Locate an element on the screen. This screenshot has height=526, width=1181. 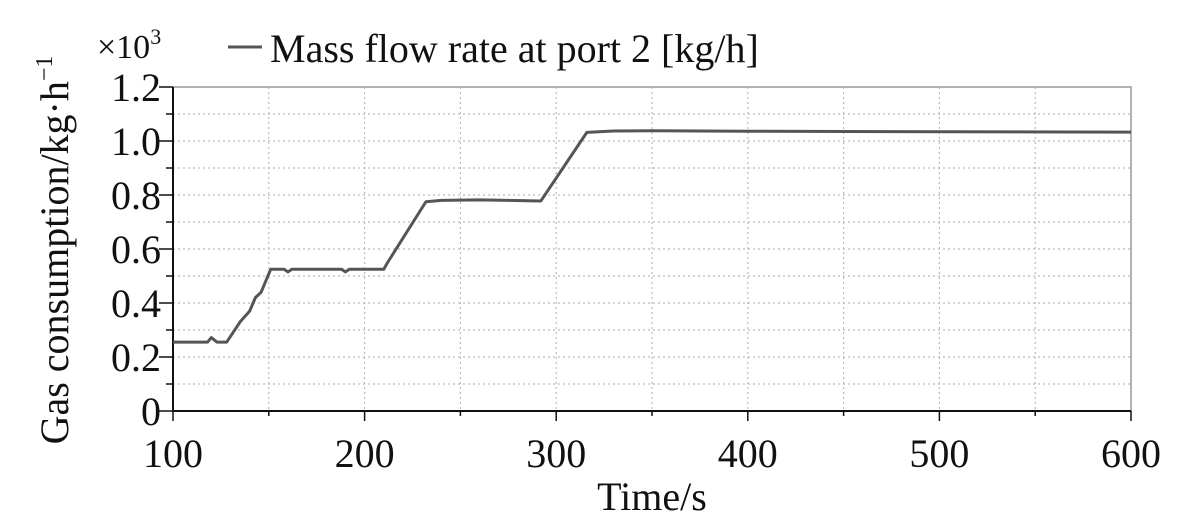
x-tick-label: 200 is located at coordinates (365, 453).